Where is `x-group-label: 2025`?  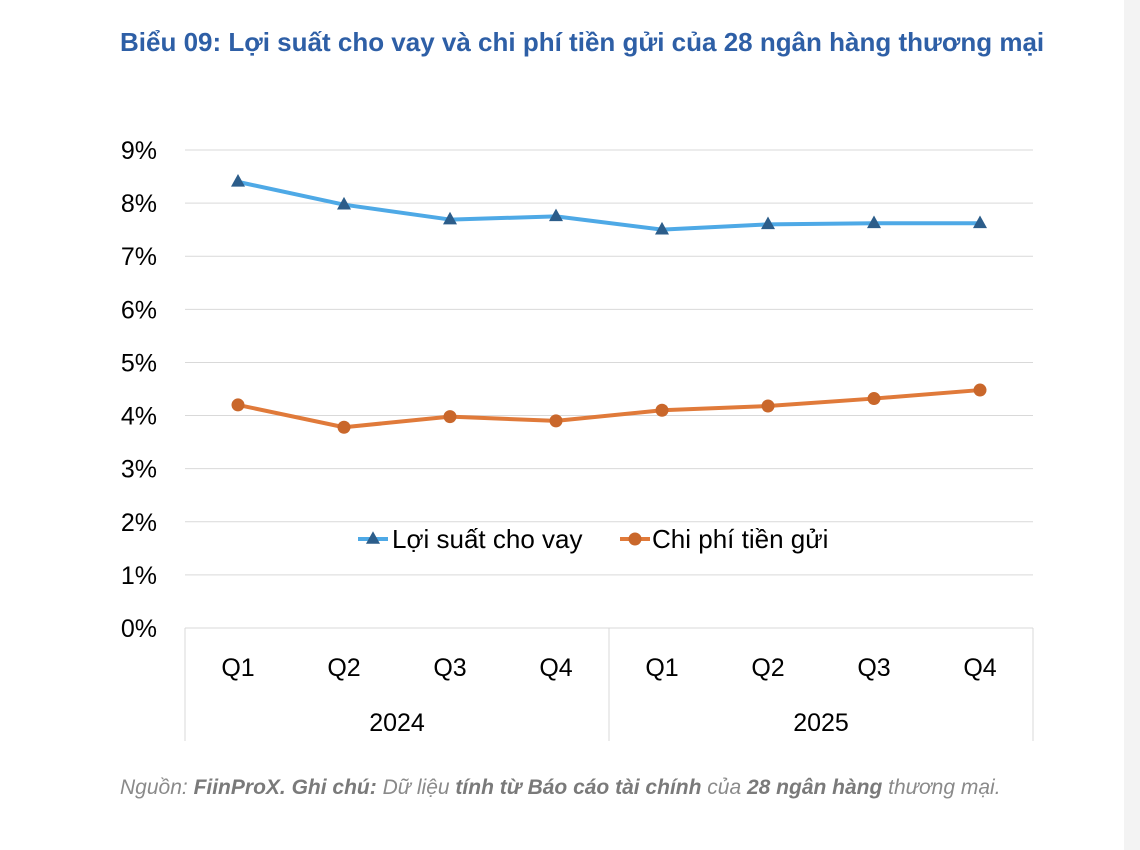
x-group-label: 2025 is located at coordinates (821, 723).